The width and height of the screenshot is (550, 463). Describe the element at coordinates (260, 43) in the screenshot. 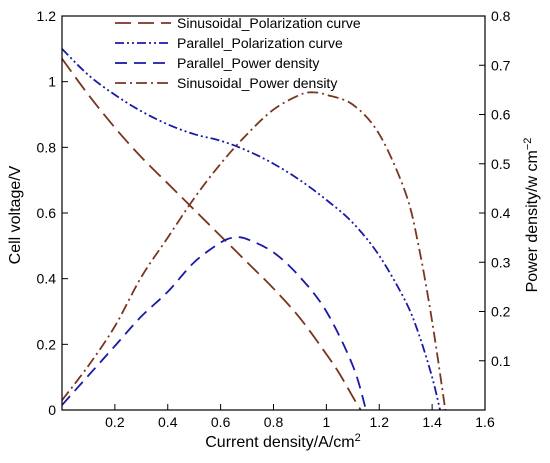

I see `legend-label-2: Parallel_Polarization curve` at that location.